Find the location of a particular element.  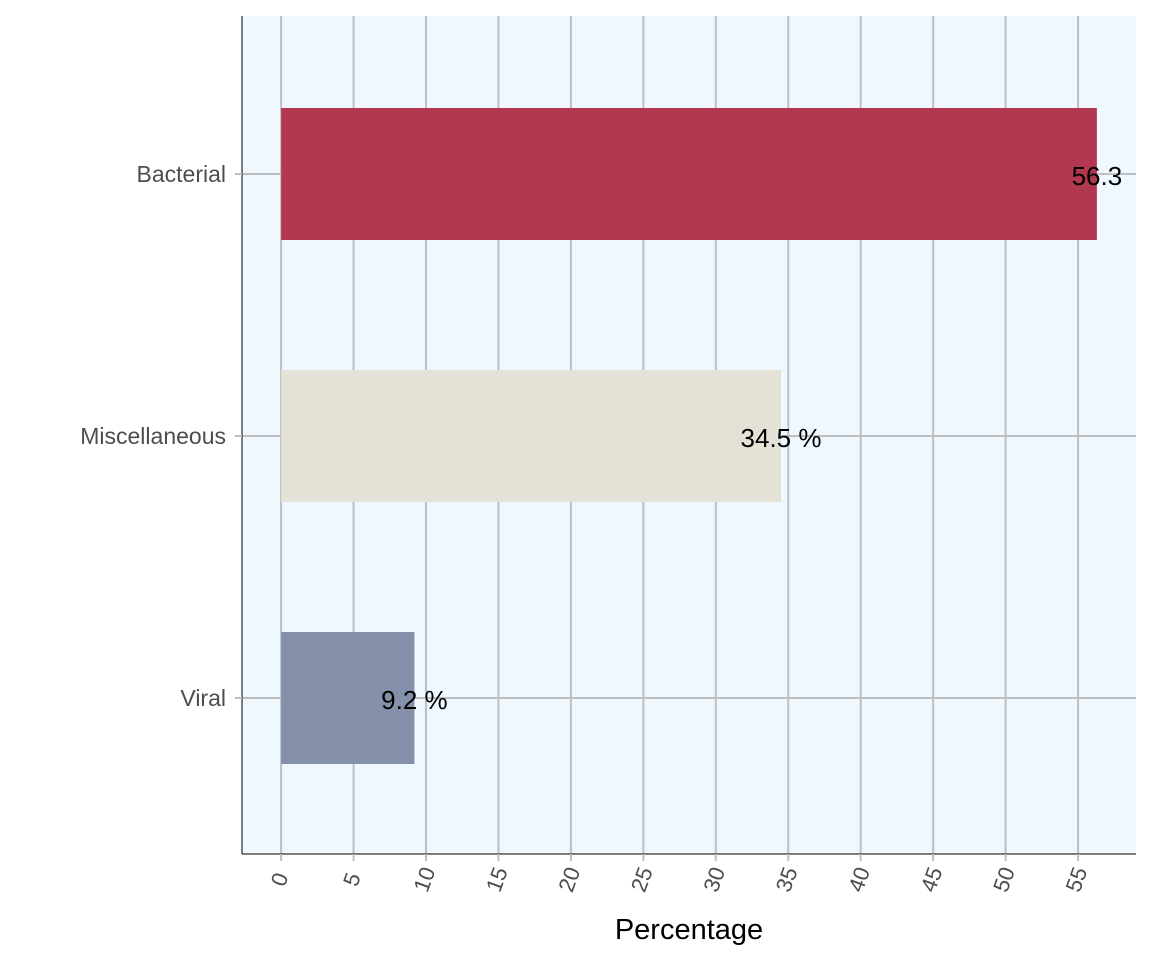

x-tick-label: 45 is located at coordinates (932, 880).